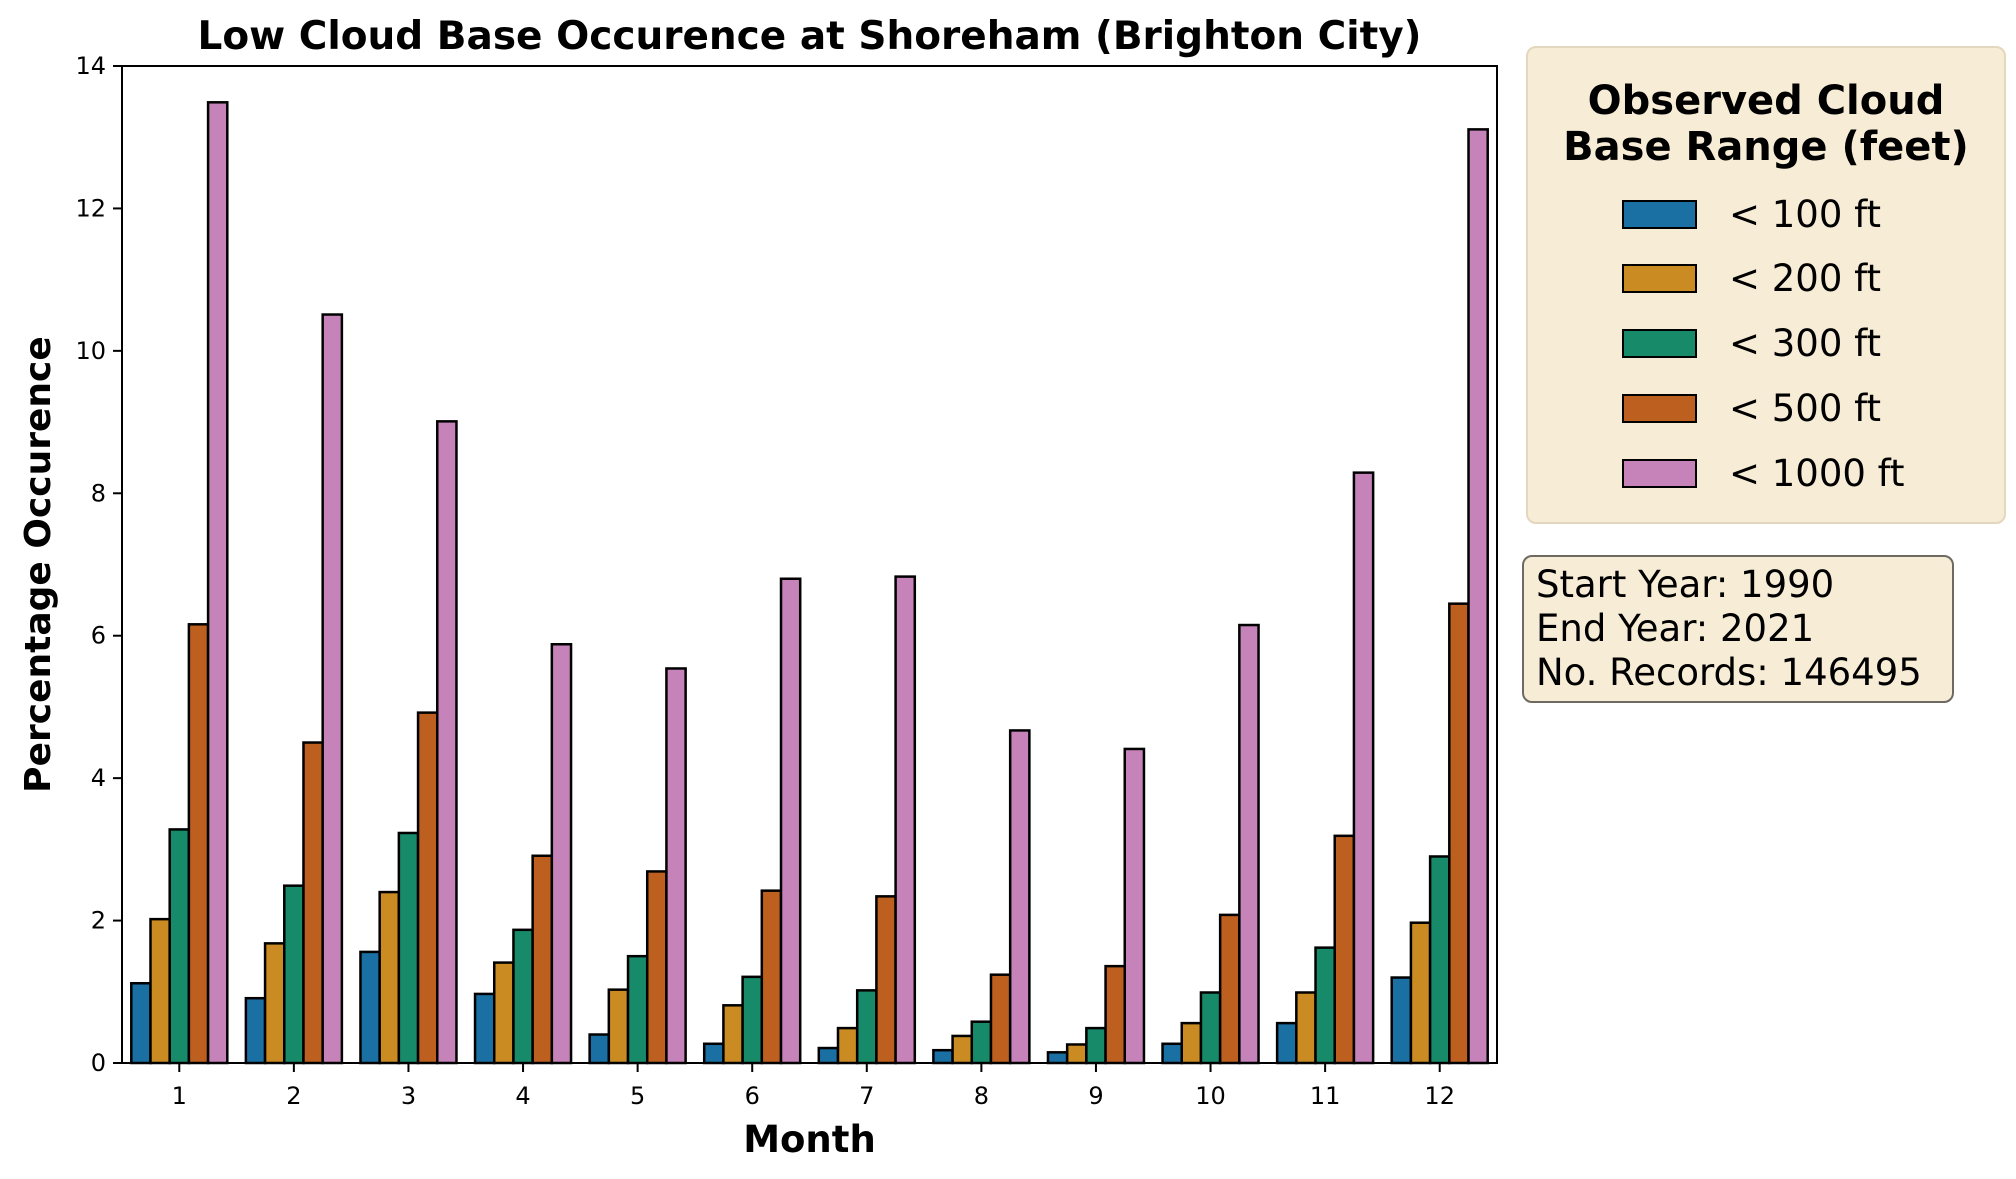 The height and width of the screenshot is (1179, 2016). I want to click on x-tick-label: 4, so click(522, 1096).